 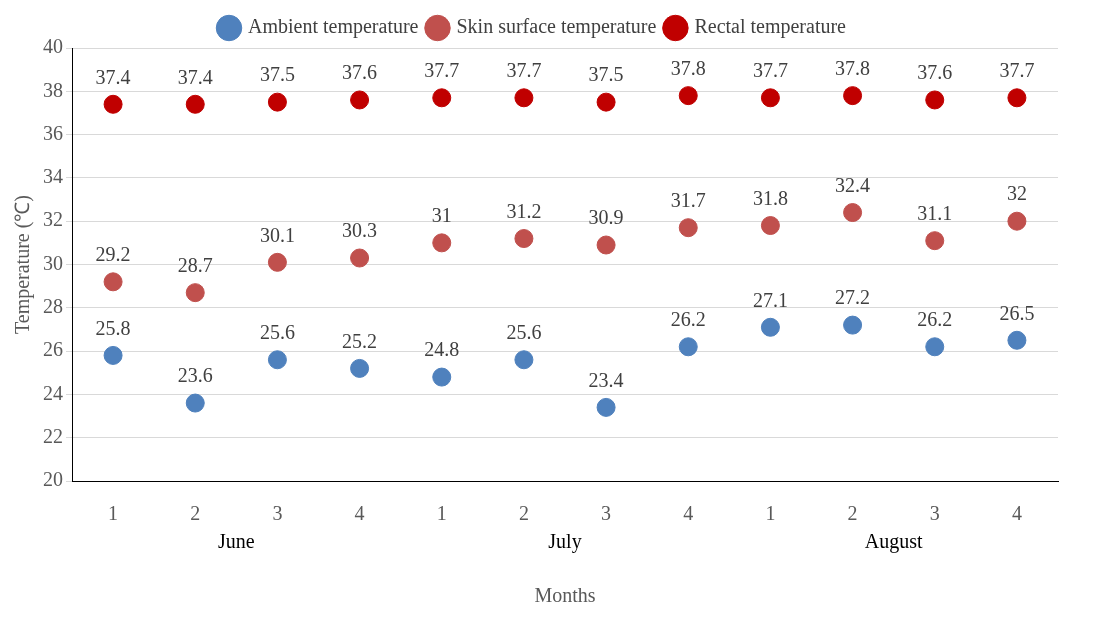 I want to click on data-label: 31, so click(x=441, y=215).